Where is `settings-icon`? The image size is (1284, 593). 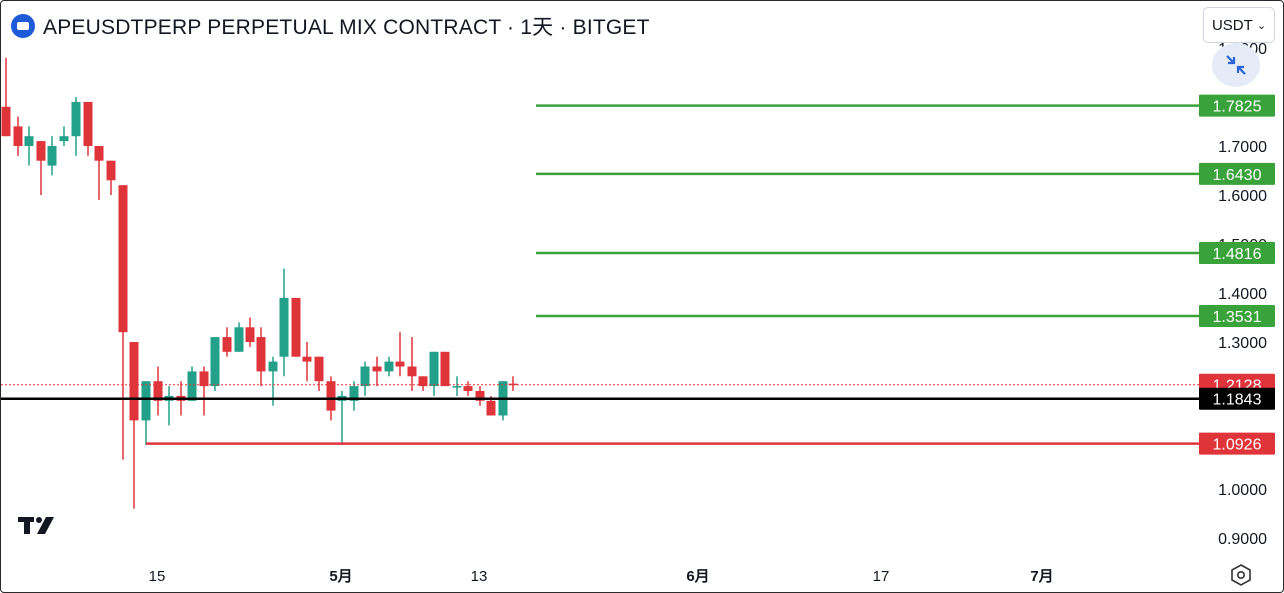 settings-icon is located at coordinates (1241, 575).